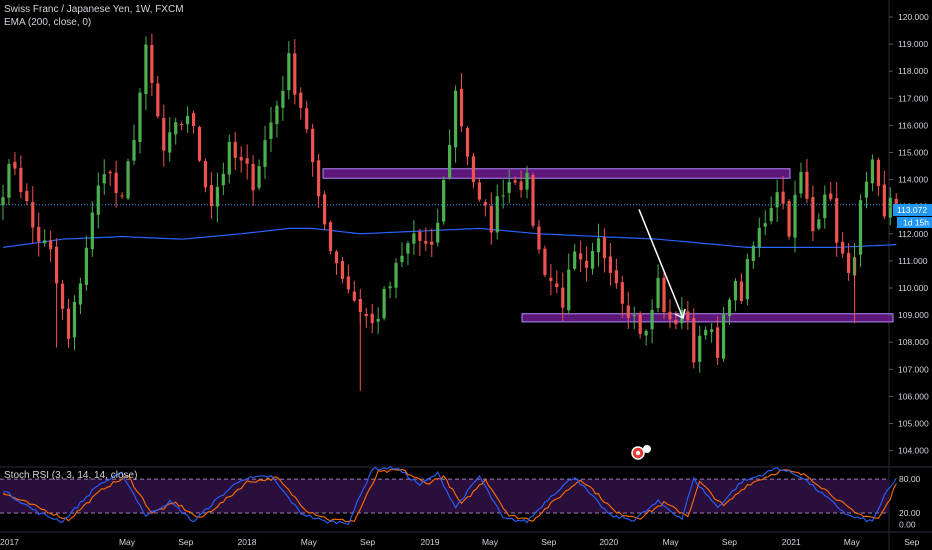  What do you see at coordinates (707, 318) in the screenshot?
I see `zone-support` at bounding box center [707, 318].